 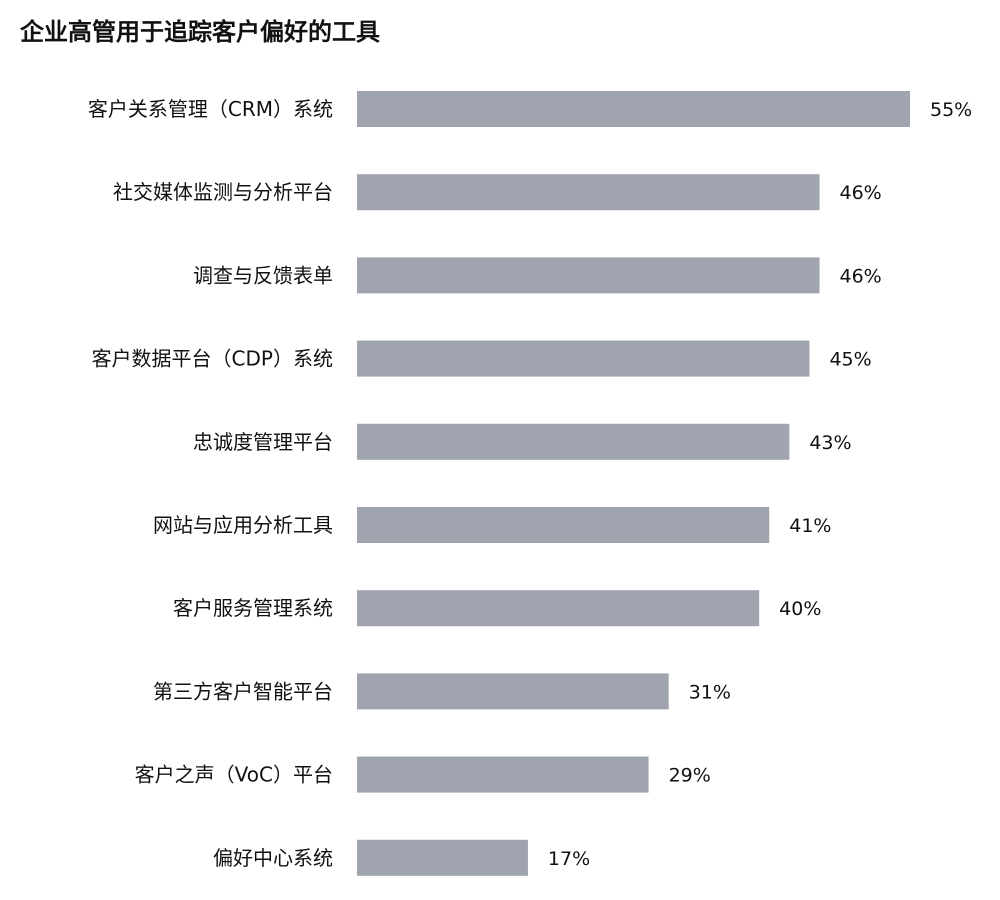 What do you see at coordinates (234, 775) in the screenshot?
I see `category-label: 客户之声（VoC）平台` at bounding box center [234, 775].